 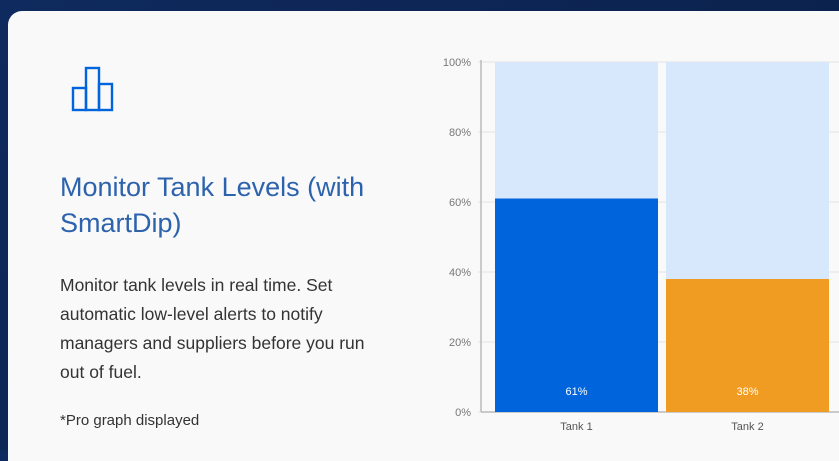 I want to click on bar-chart-icon, so click(x=92, y=89).